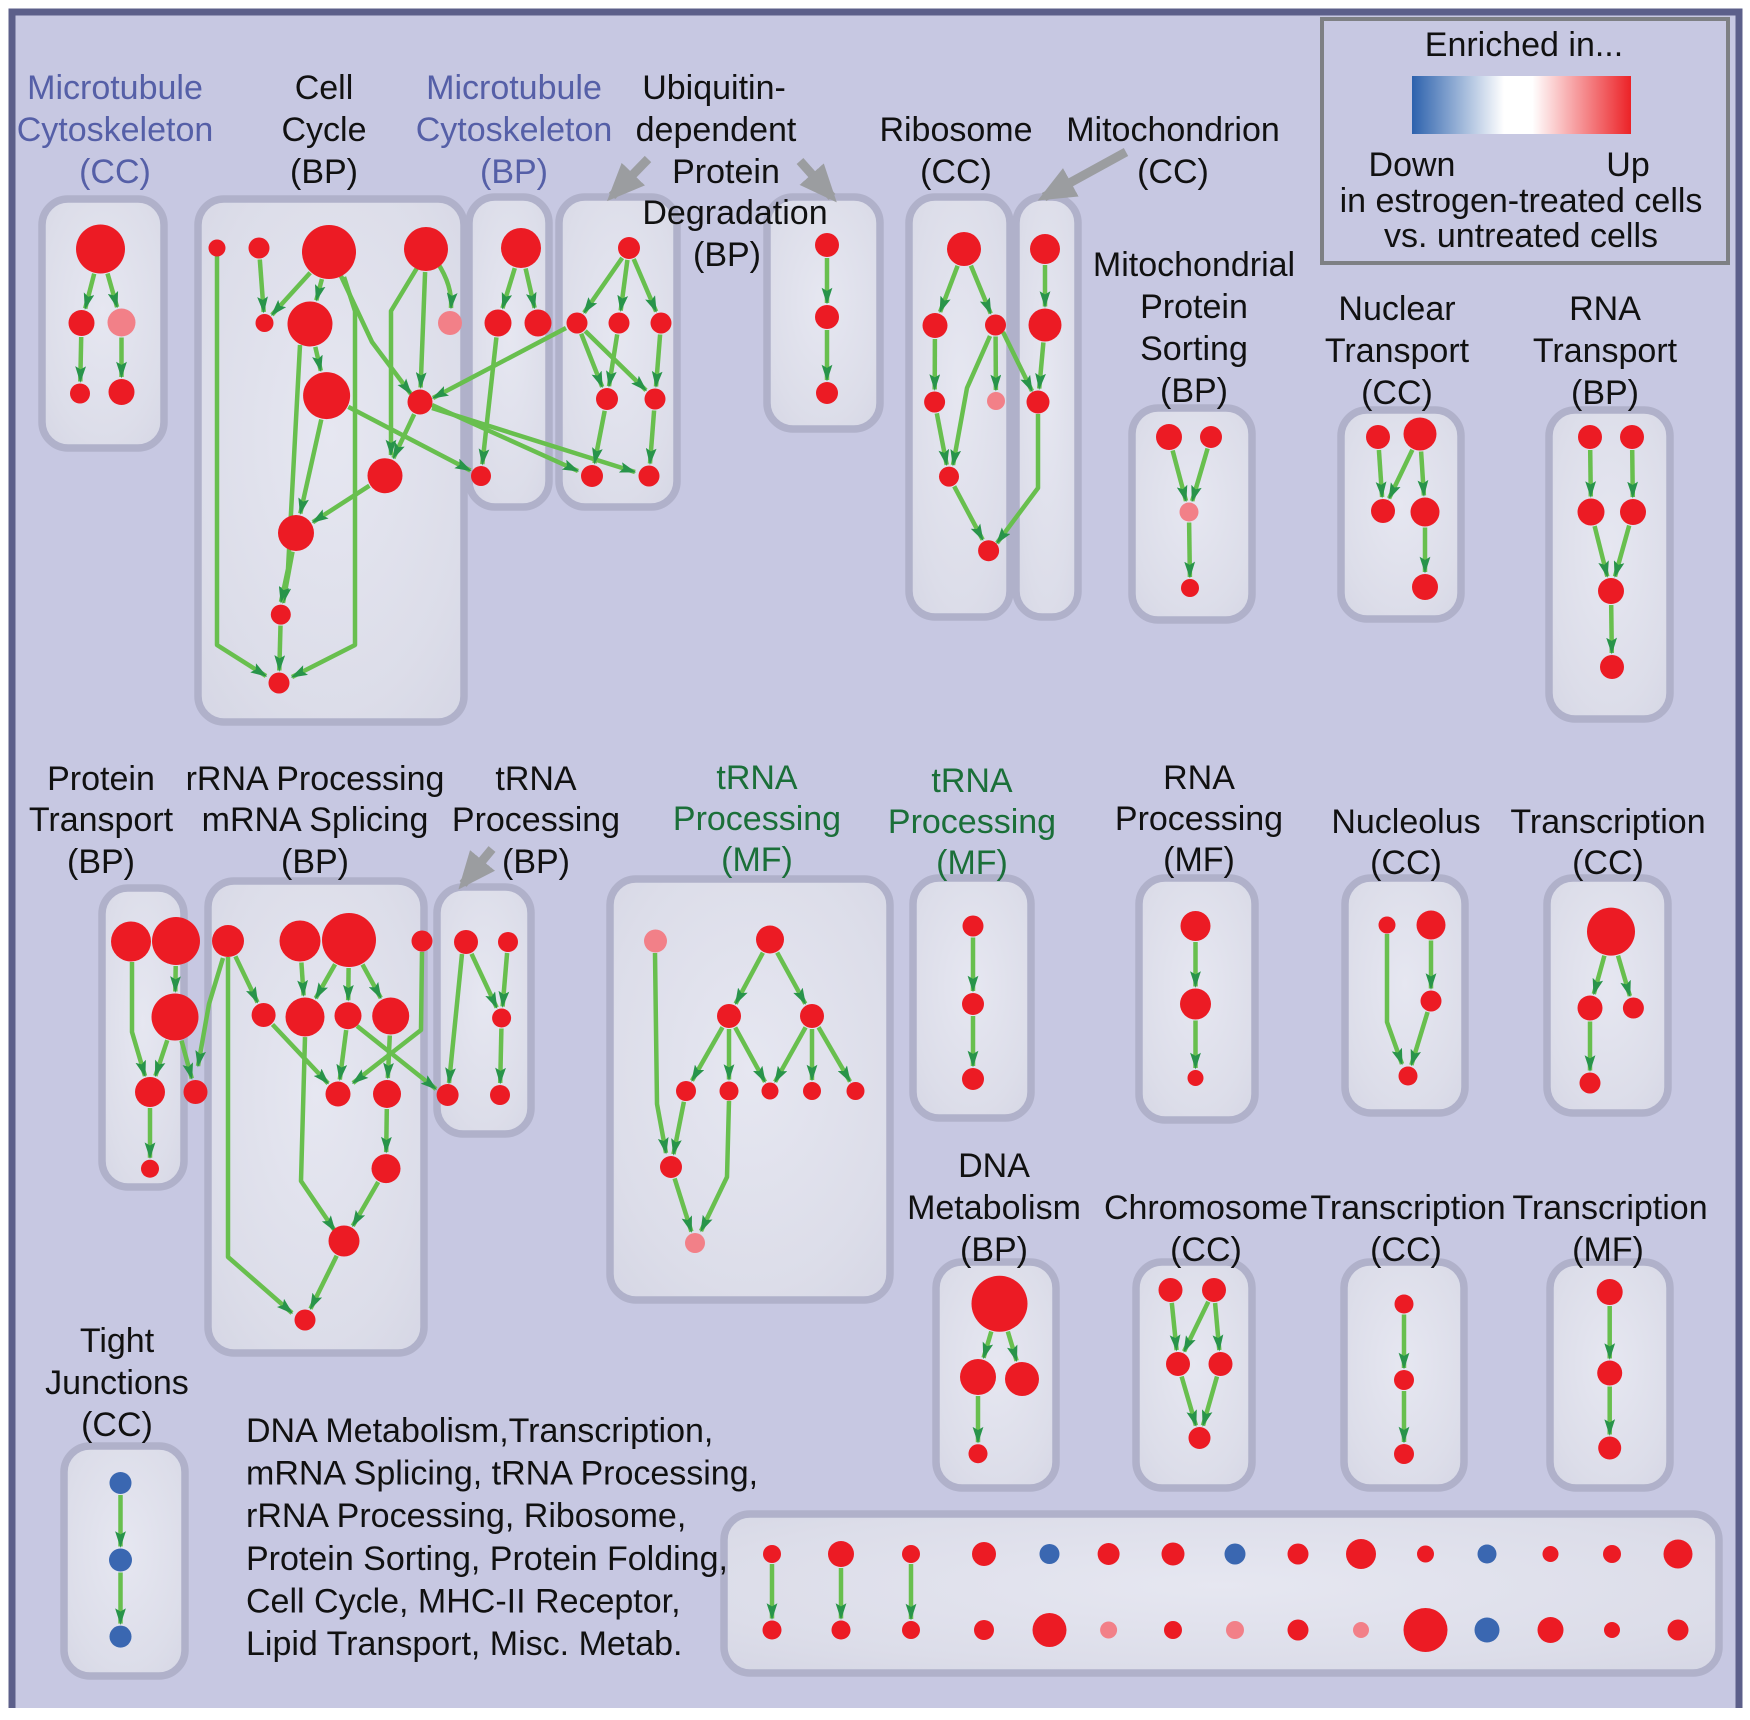 The width and height of the screenshot is (1750, 1720). Describe the element at coordinates (1194, 349) in the screenshot. I see `svg-text: Sorting` at that location.